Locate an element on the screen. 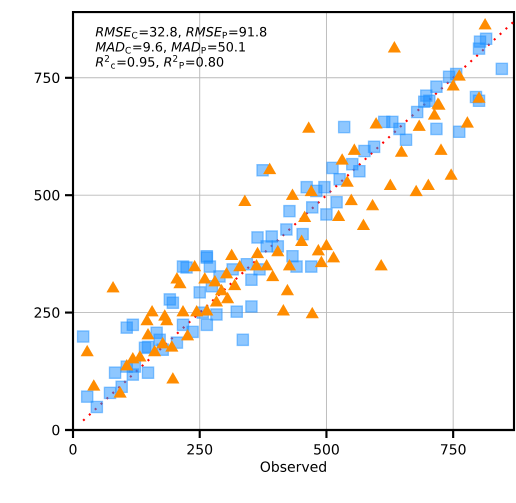  x-axis-title: Observed is located at coordinates (293, 466).